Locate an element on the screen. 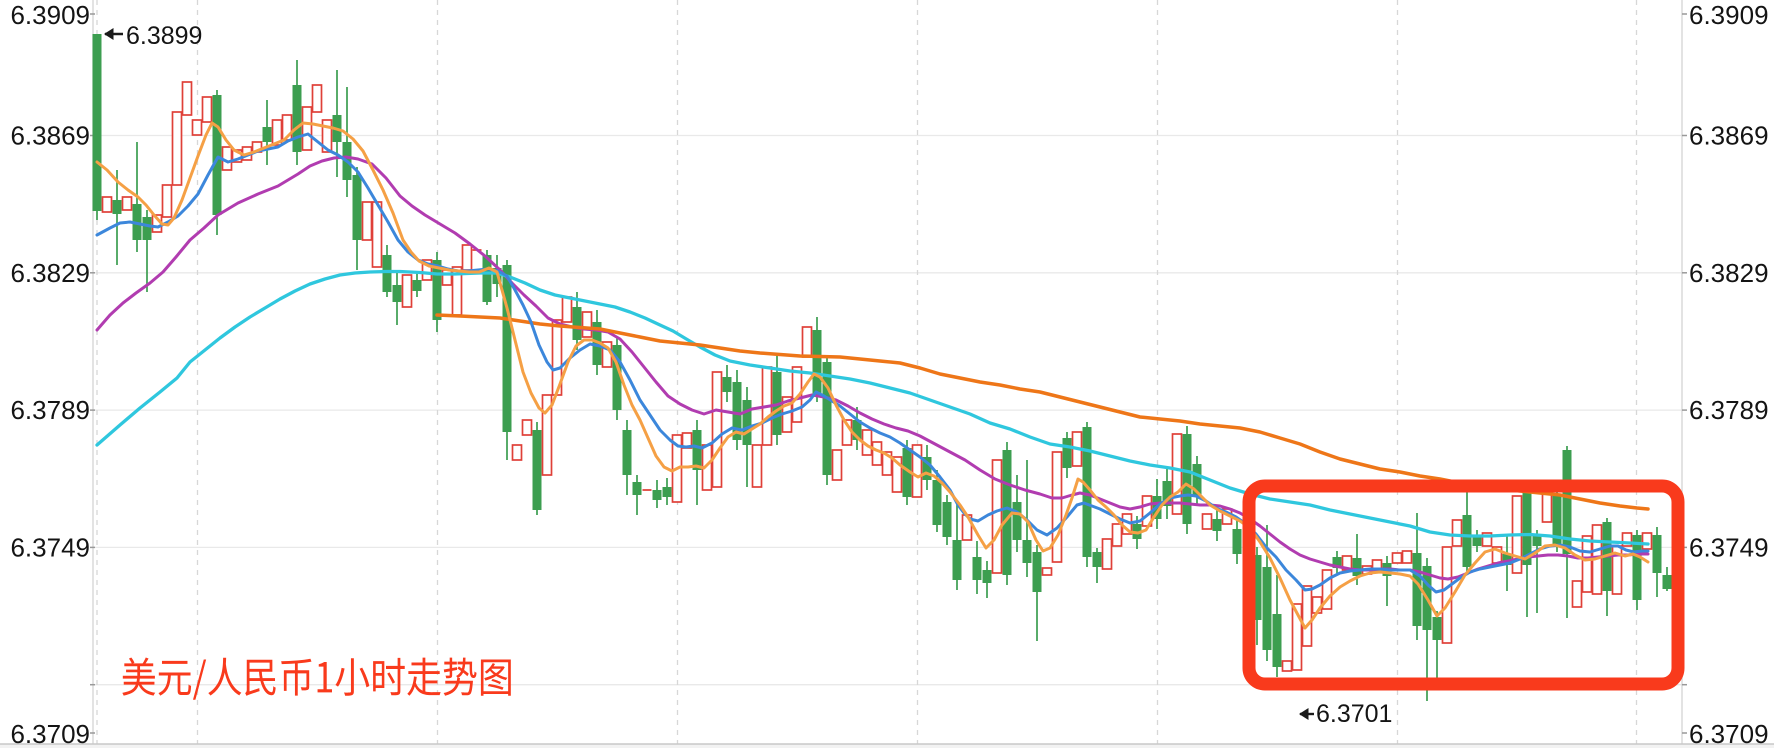 Image resolution: width=1774 pixels, height=748 pixels. svg-text: 6.3899 is located at coordinates (164, 36).